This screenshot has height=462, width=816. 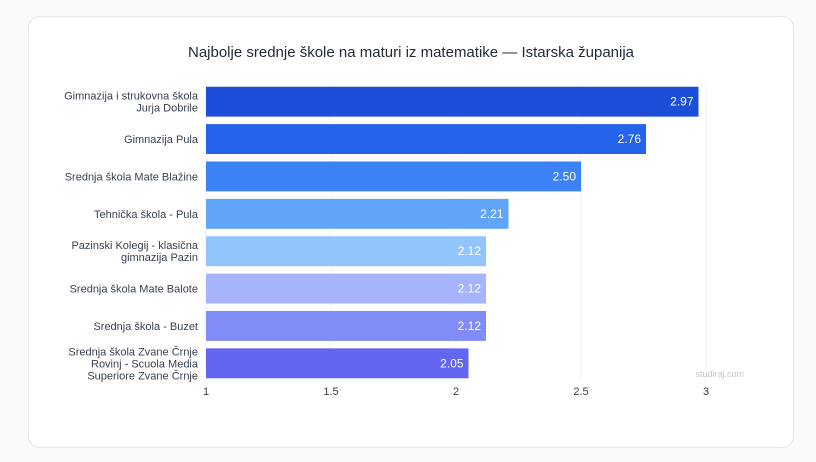 What do you see at coordinates (131, 97) in the screenshot?
I see `category-label-line: Gimnazija i strukovna škola` at bounding box center [131, 97].